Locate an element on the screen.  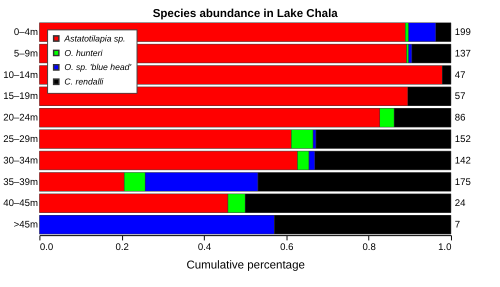
y-tick-label: 30–34m is located at coordinates (20, 160).